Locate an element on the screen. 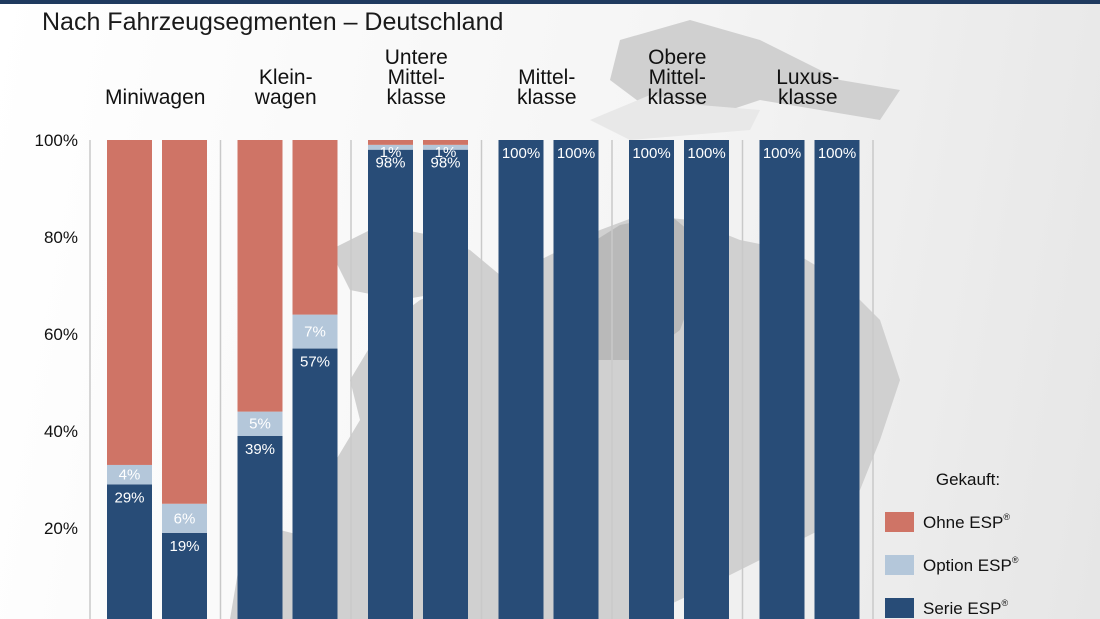 Image resolution: width=1100 pixels, height=619 pixels. legend-label-text: Ohne ESP is located at coordinates (963, 522).